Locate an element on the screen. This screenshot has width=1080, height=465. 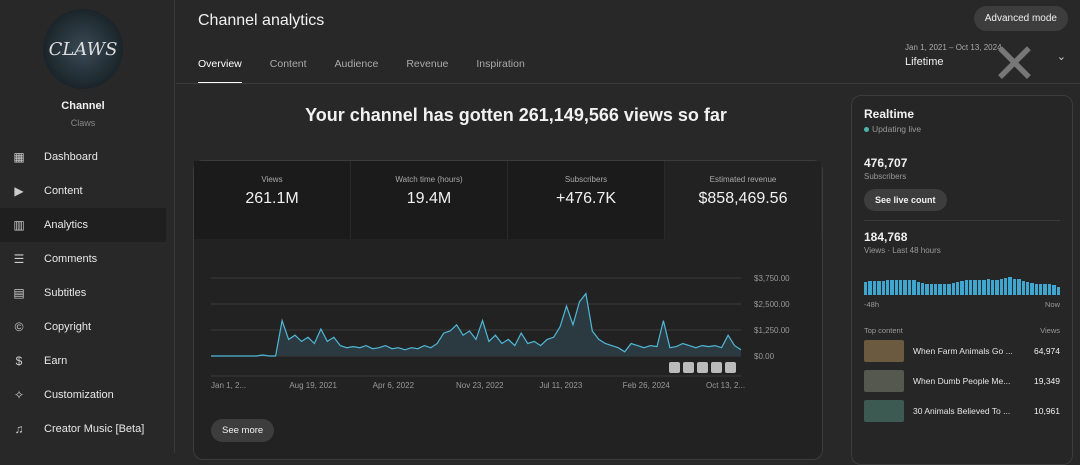
date-range: Jan 1, 2021 – Oct 13, 2024 is located at coordinates (953, 47).